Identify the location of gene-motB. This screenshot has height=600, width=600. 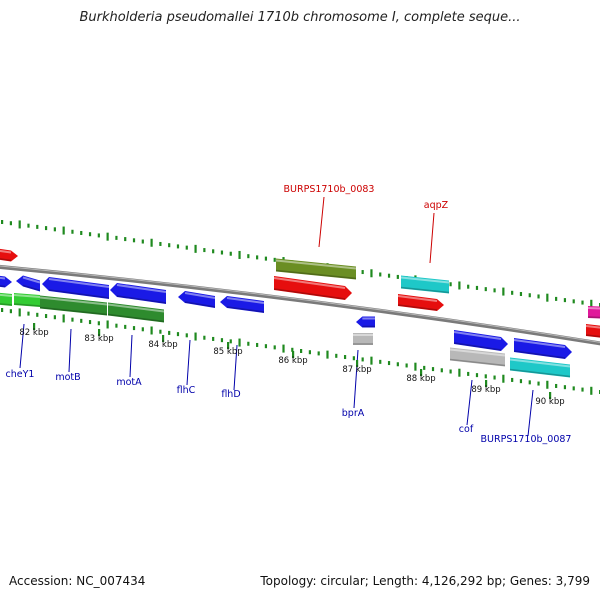
(76, 288).